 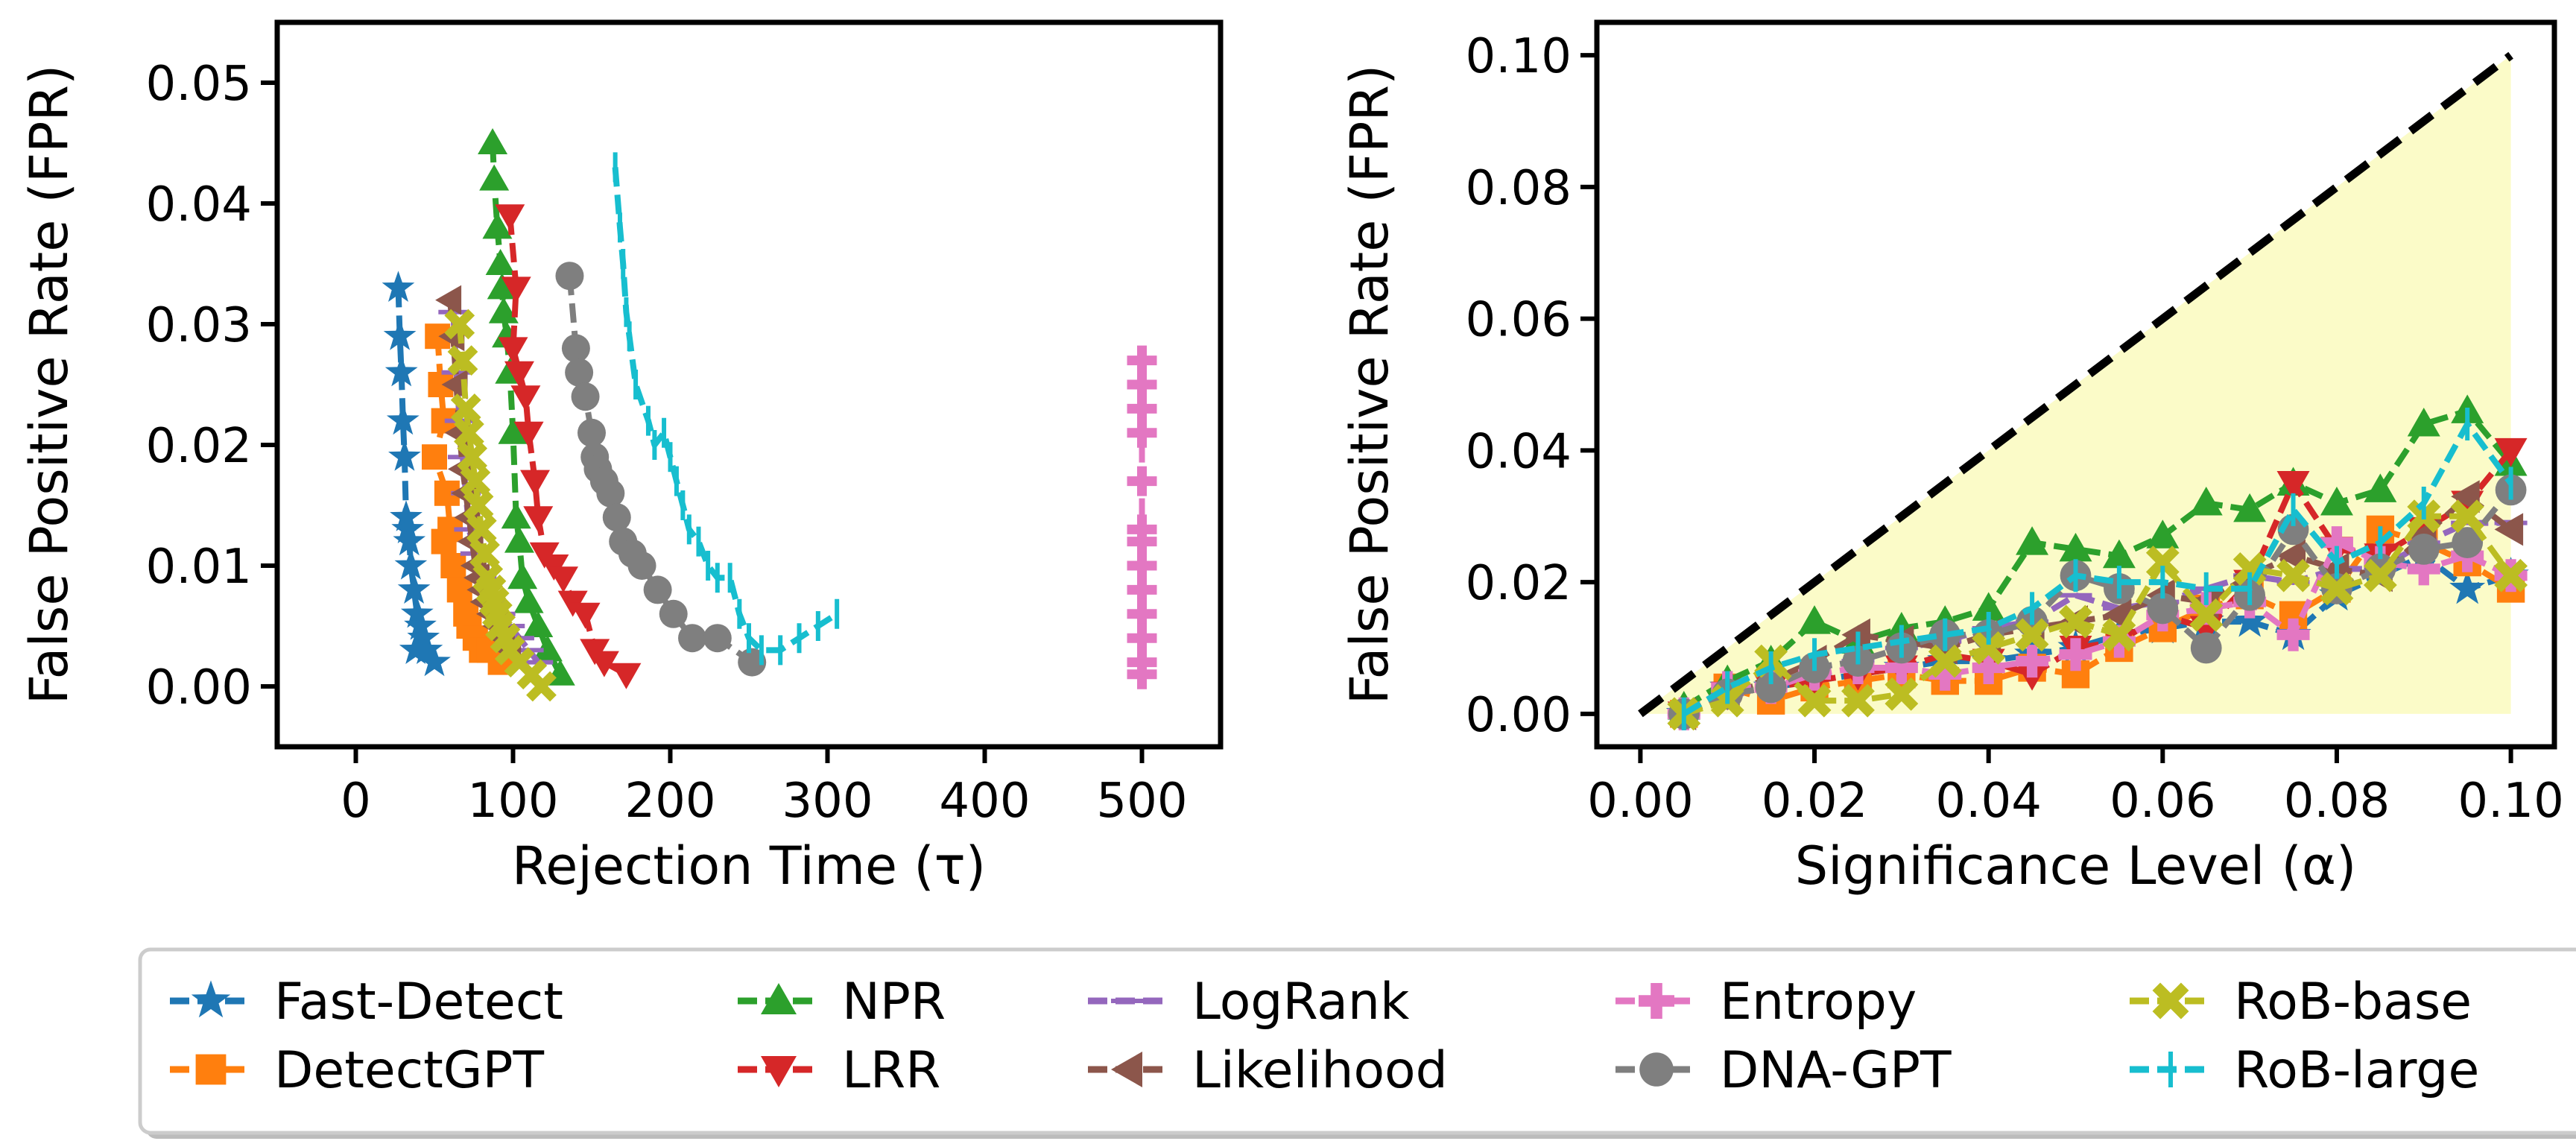 I want to click on legend-item-detectgpt: DetectGPT, so click(x=357, y=1070).